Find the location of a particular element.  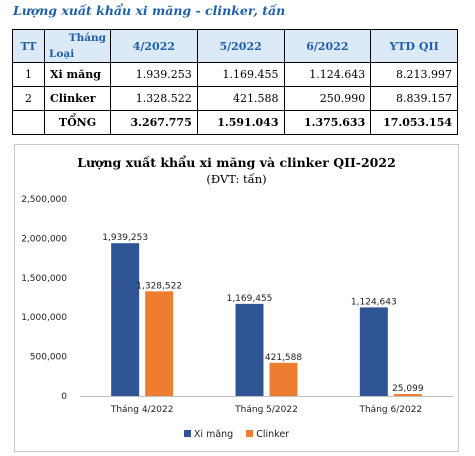

row-value: 8.213.997 is located at coordinates (414, 74).